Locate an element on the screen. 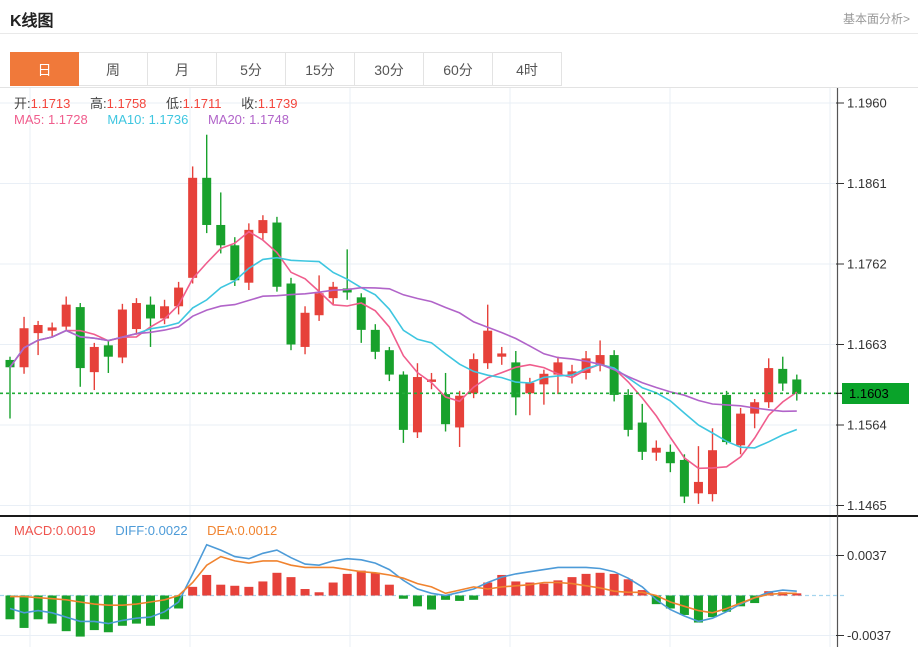  tab-month: 月 is located at coordinates (182, 69).